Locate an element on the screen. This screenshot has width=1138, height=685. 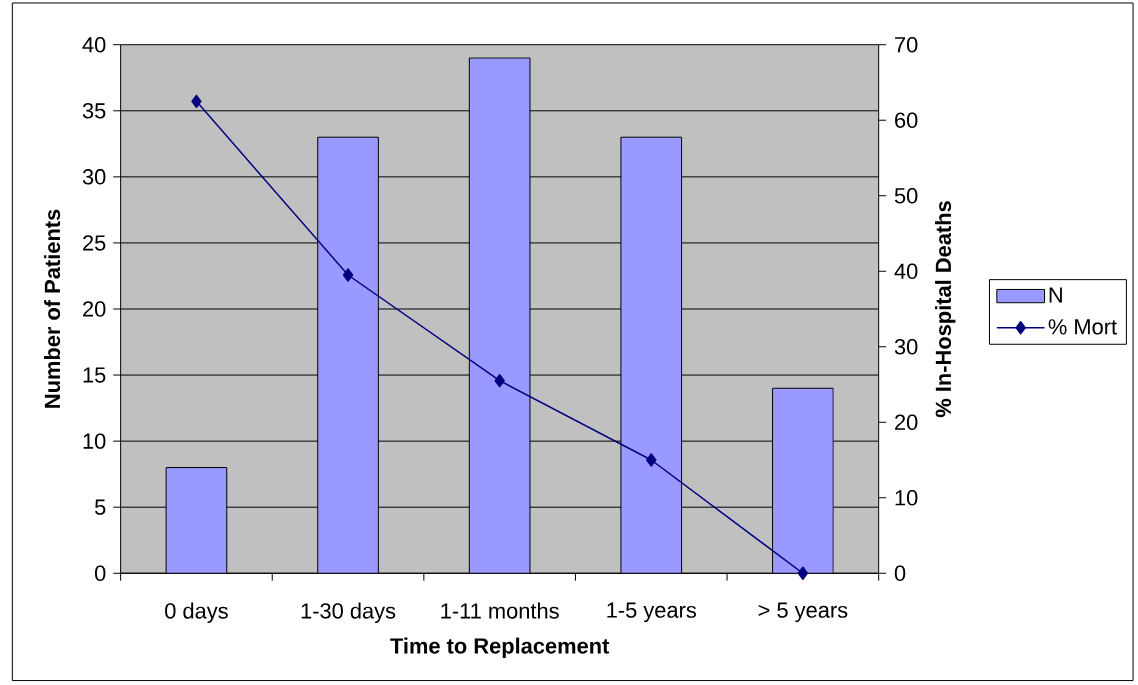
x-tick-label: 1-11 months is located at coordinates (500, 610).